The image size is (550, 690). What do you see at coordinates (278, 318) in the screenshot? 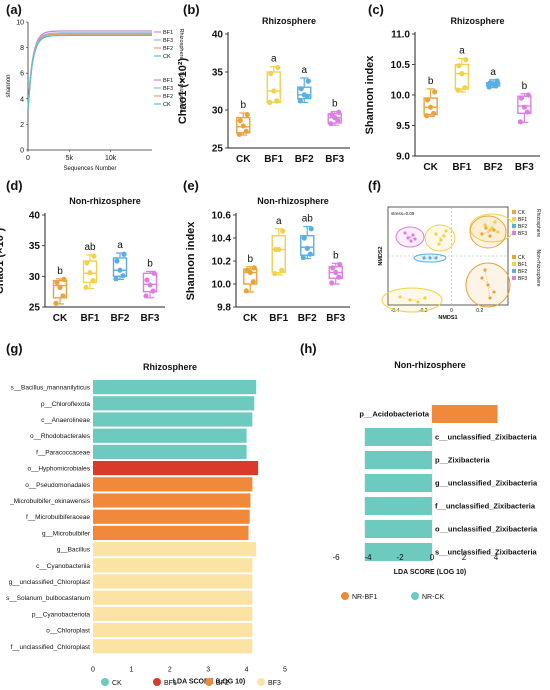
I see `e-category-label: BF1` at bounding box center [278, 318].